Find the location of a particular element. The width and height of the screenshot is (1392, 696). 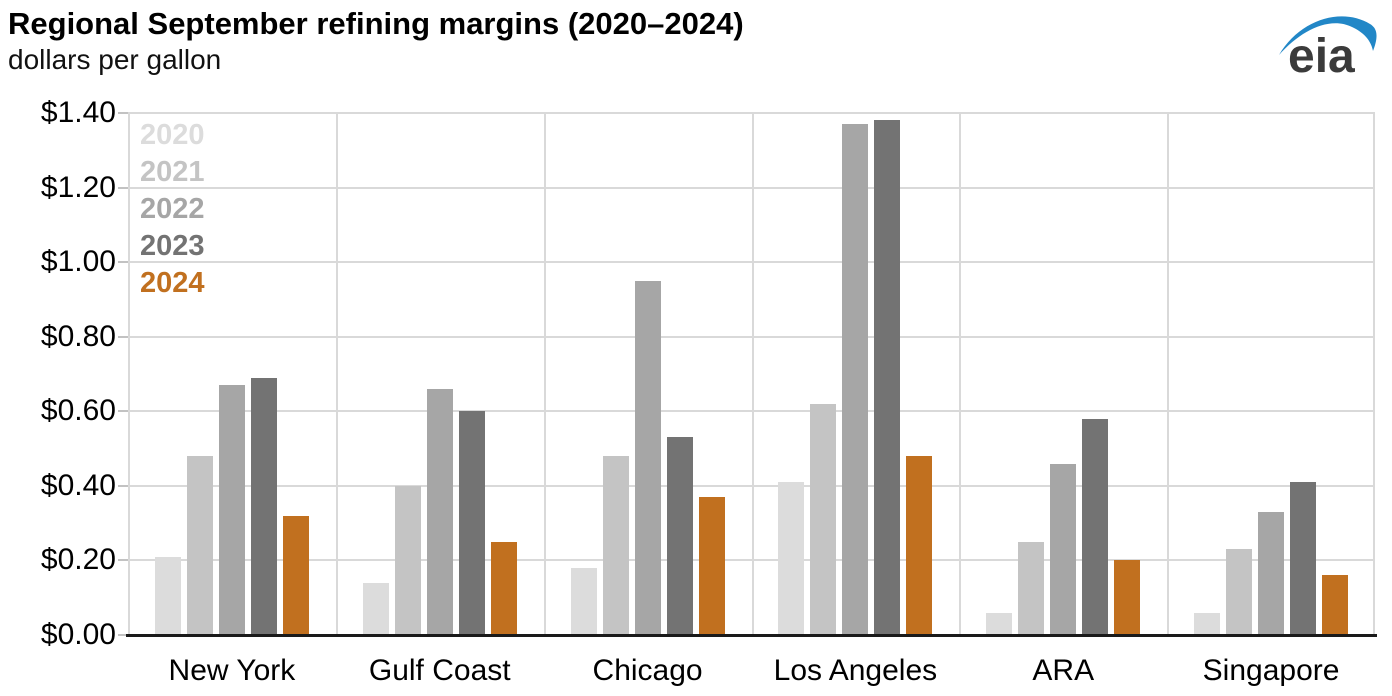

legend-item: 2024 is located at coordinates (172, 283).